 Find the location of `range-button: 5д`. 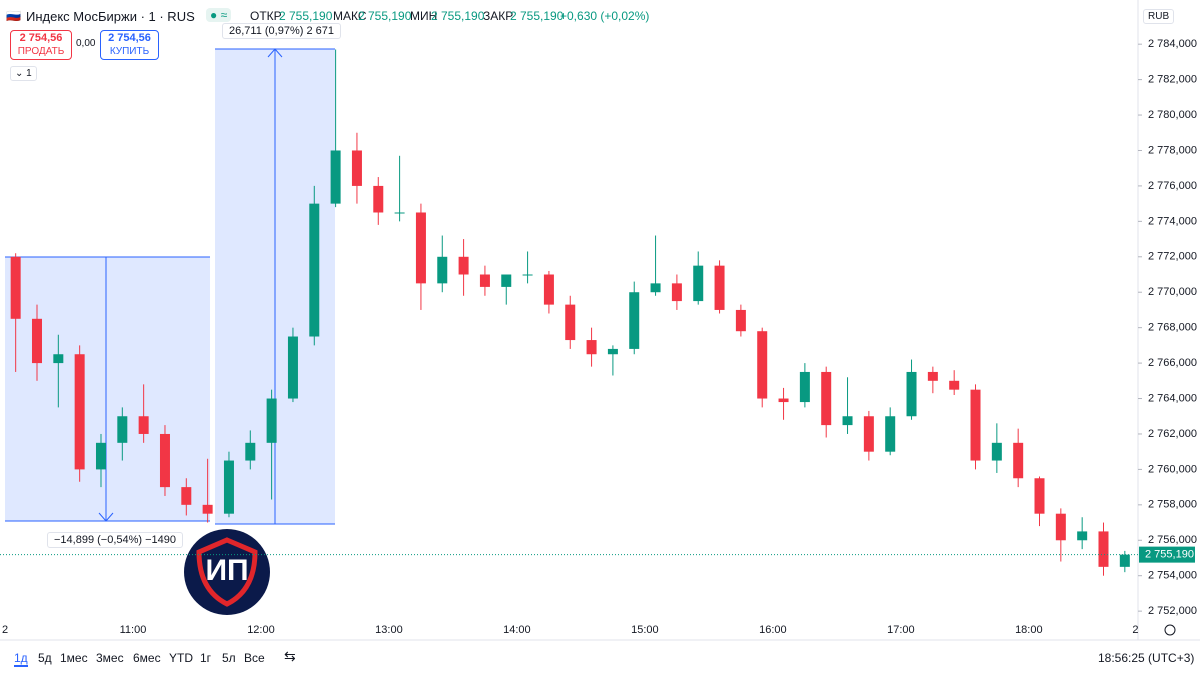

range-button: 5д is located at coordinates (45, 658).